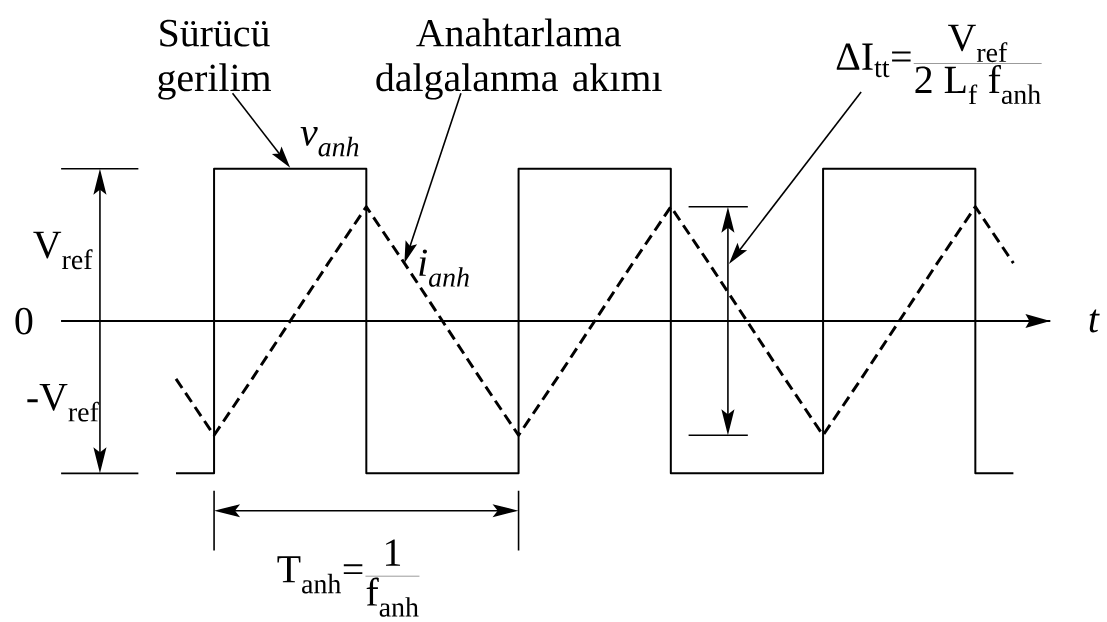 The width and height of the screenshot is (1107, 622). What do you see at coordinates (24, 321) in the screenshot?
I see `text: 0` at bounding box center [24, 321].